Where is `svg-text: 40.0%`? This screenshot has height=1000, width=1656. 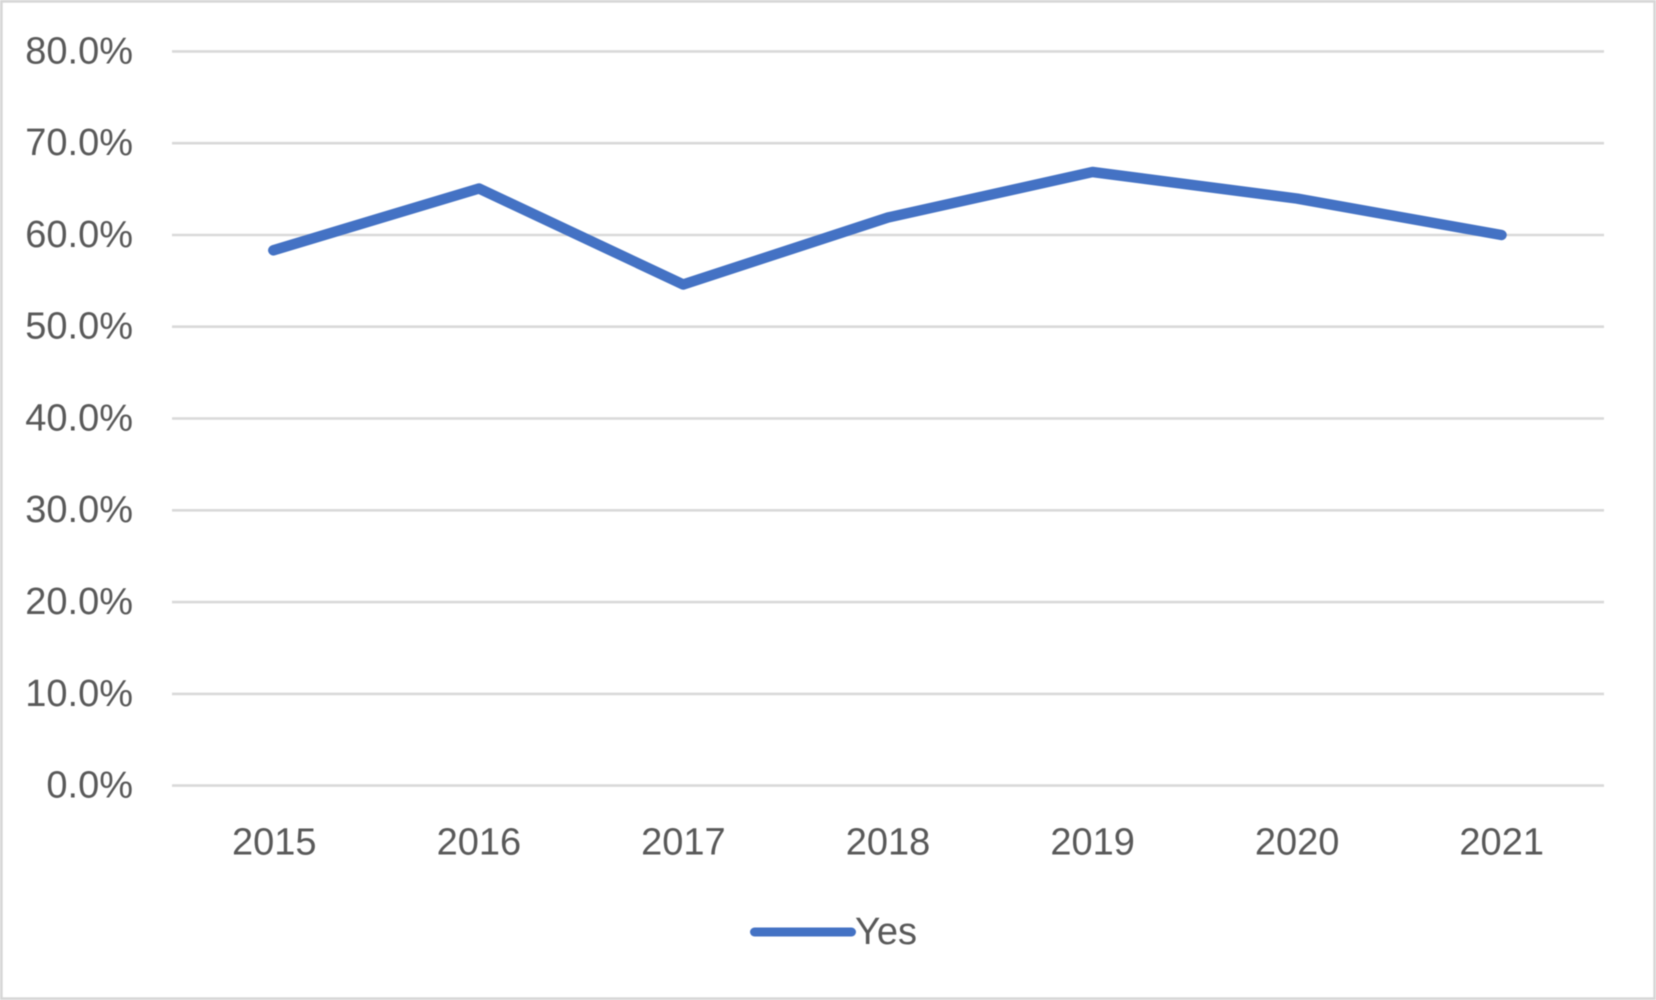
svg-text: 40.0% is located at coordinates (79, 418).